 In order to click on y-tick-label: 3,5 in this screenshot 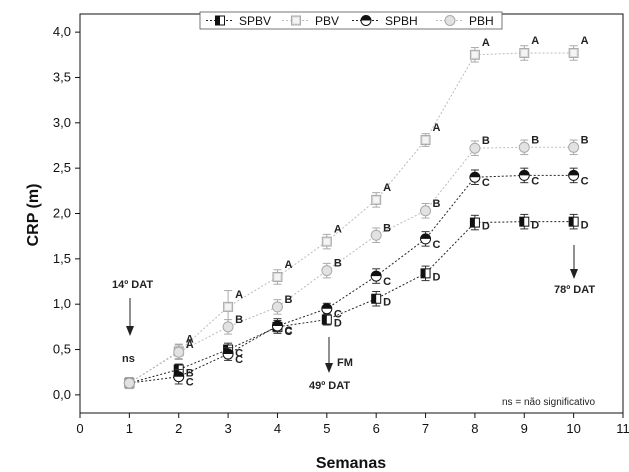, I will do `click(62, 76)`.